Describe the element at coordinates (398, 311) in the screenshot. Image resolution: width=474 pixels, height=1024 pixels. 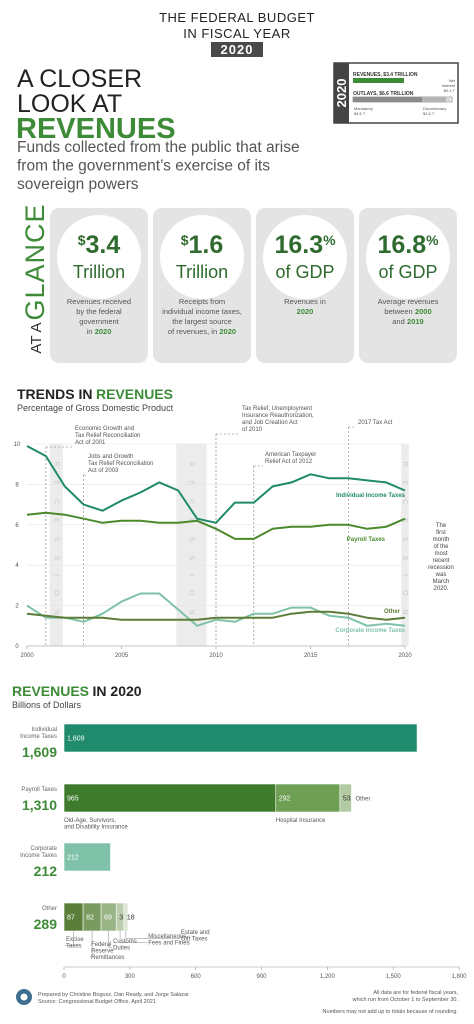
I see `text-run: between` at that location.